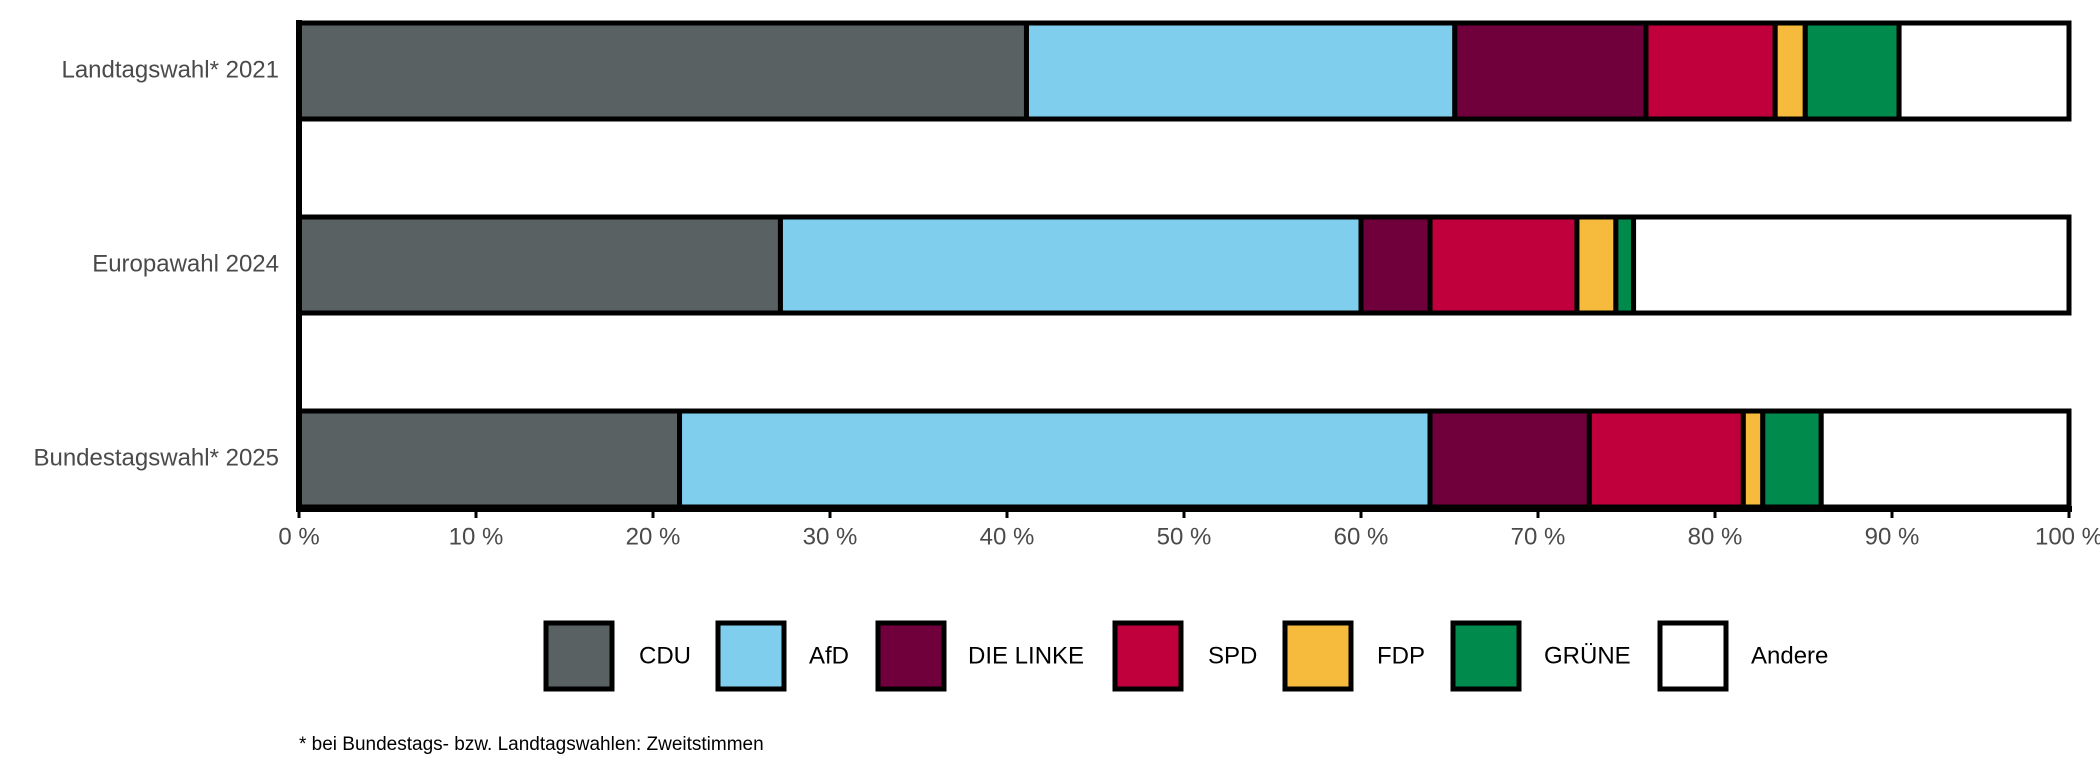 The width and height of the screenshot is (2100, 780). What do you see at coordinates (170, 69) in the screenshot?
I see `y-tick-label: Landtagswahl* 2021` at bounding box center [170, 69].